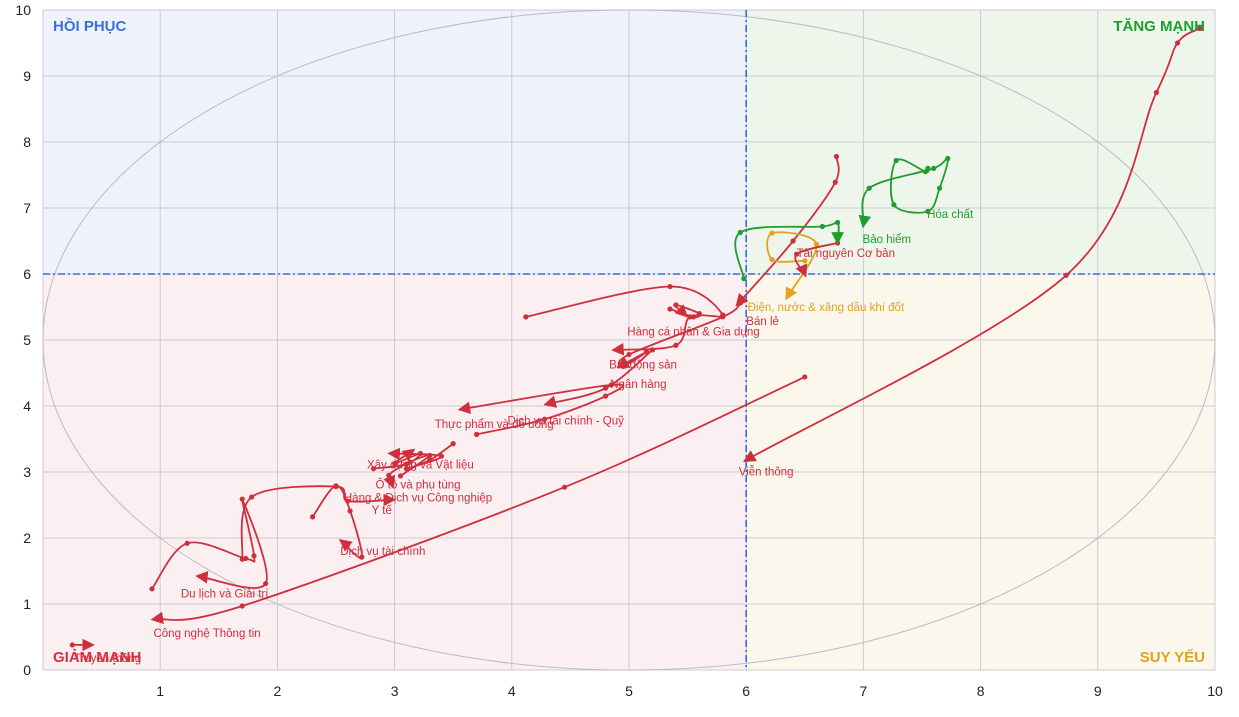 Image resolution: width=1239 pixels, height=717 pixels. I want to click on series-17: Bảo hiểm, so click(823, 250).